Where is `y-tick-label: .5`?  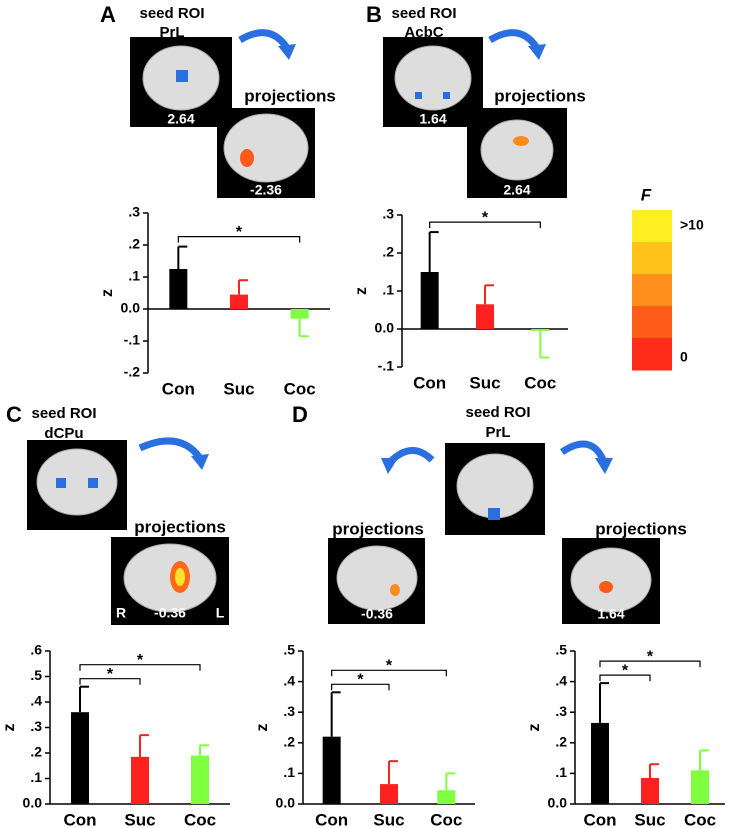
y-tick-label: .5 is located at coordinates (289, 650).